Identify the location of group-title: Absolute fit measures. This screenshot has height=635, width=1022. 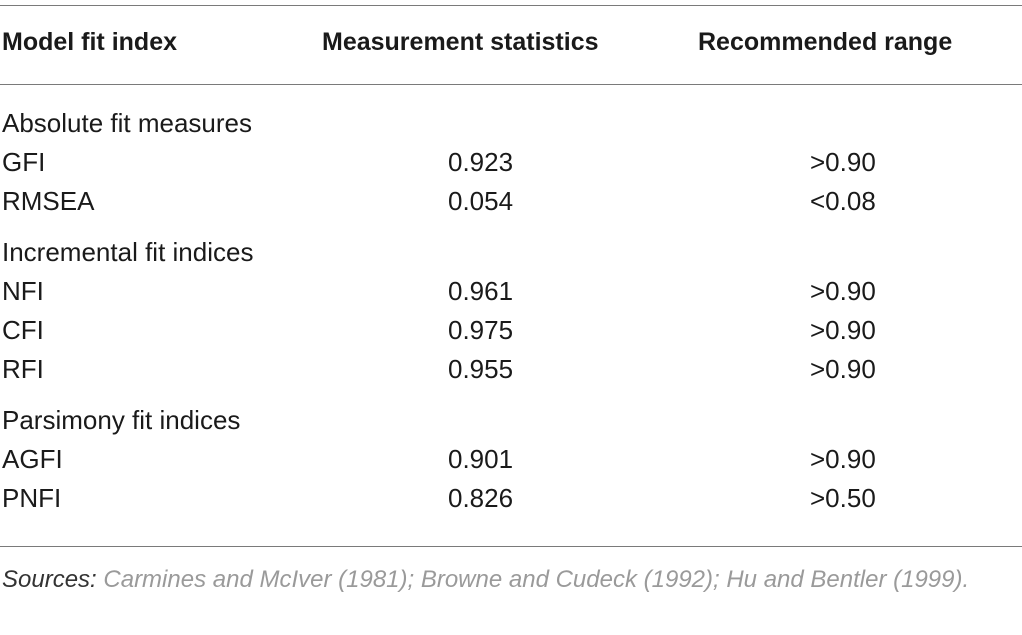
(127, 123).